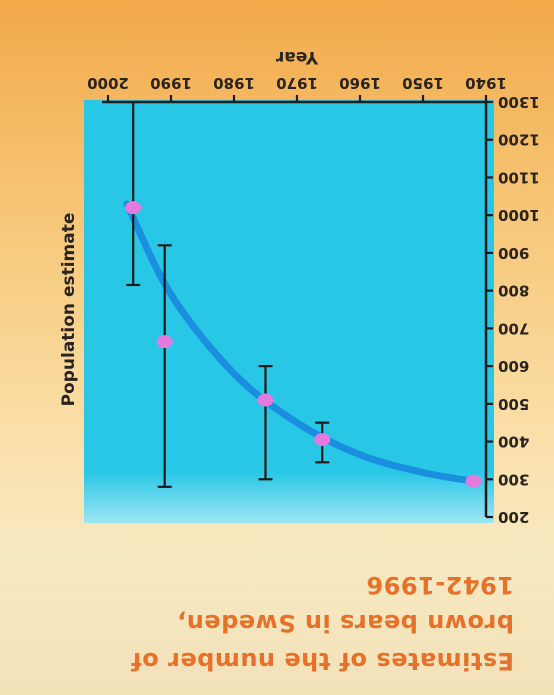  I want to click on y-tick-label: 900, so click(513, 253).